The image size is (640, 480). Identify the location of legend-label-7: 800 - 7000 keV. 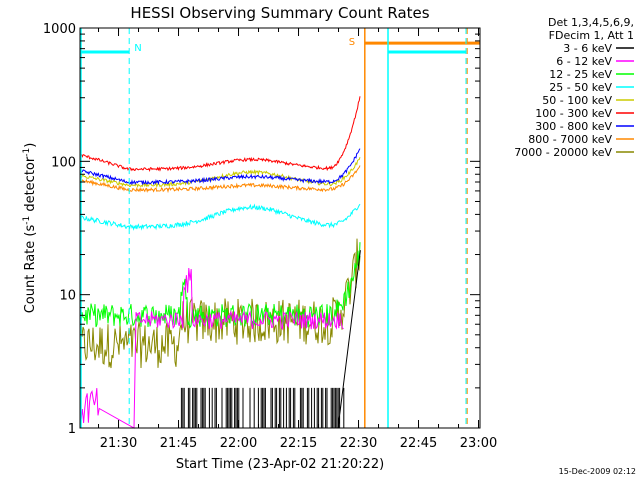
(570, 139).